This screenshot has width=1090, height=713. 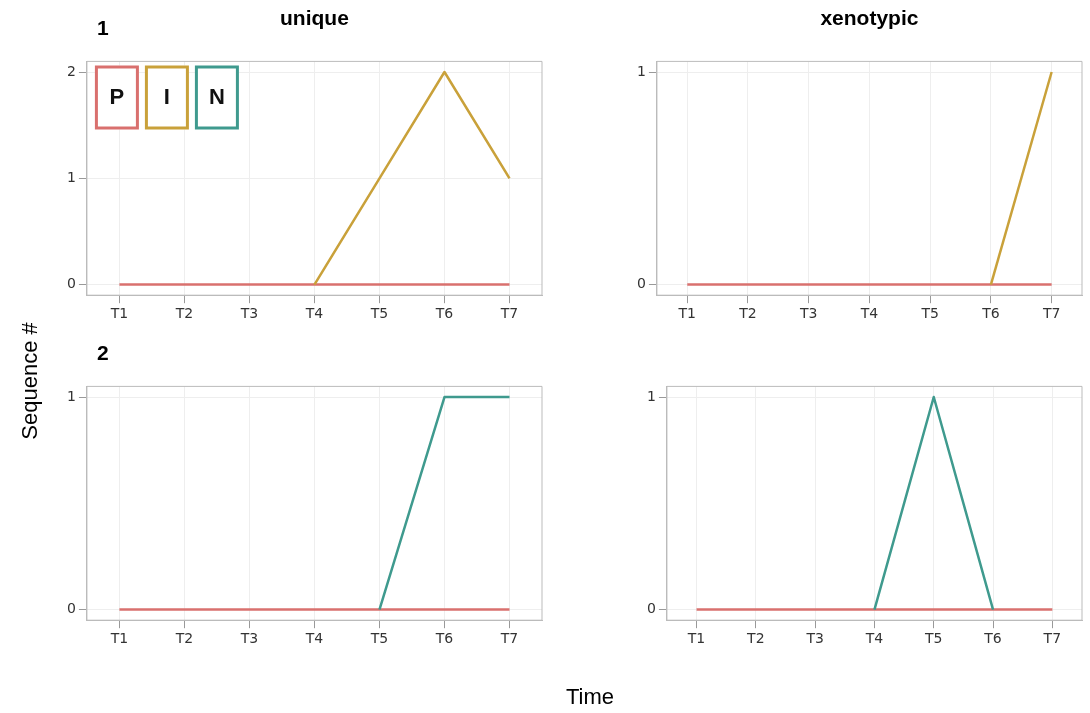 I want to click on y-axis-title: Sequence #, so click(x=30, y=381).